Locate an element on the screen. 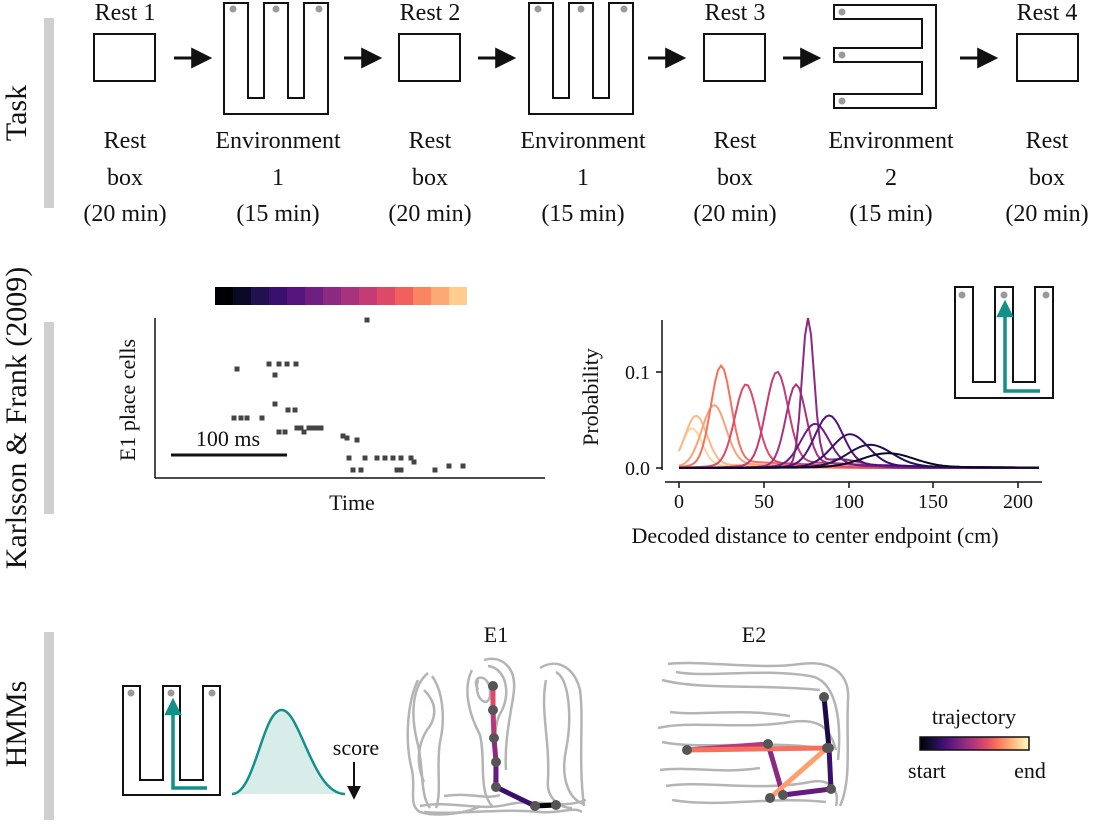 The image size is (1098, 829). colorbar-title: trajectory is located at coordinates (974, 716).